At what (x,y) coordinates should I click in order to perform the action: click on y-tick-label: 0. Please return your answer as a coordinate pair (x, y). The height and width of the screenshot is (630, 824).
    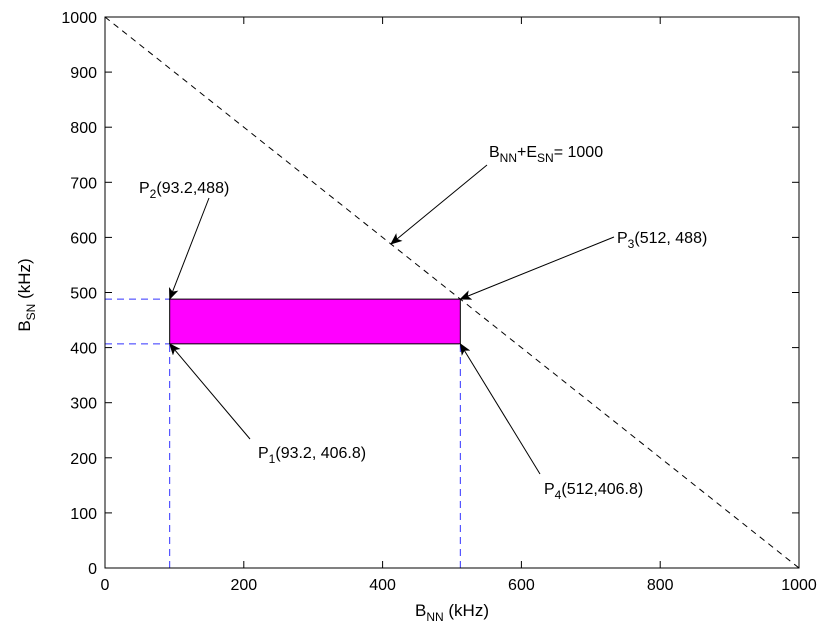
    Looking at the image, I should click on (92, 569).